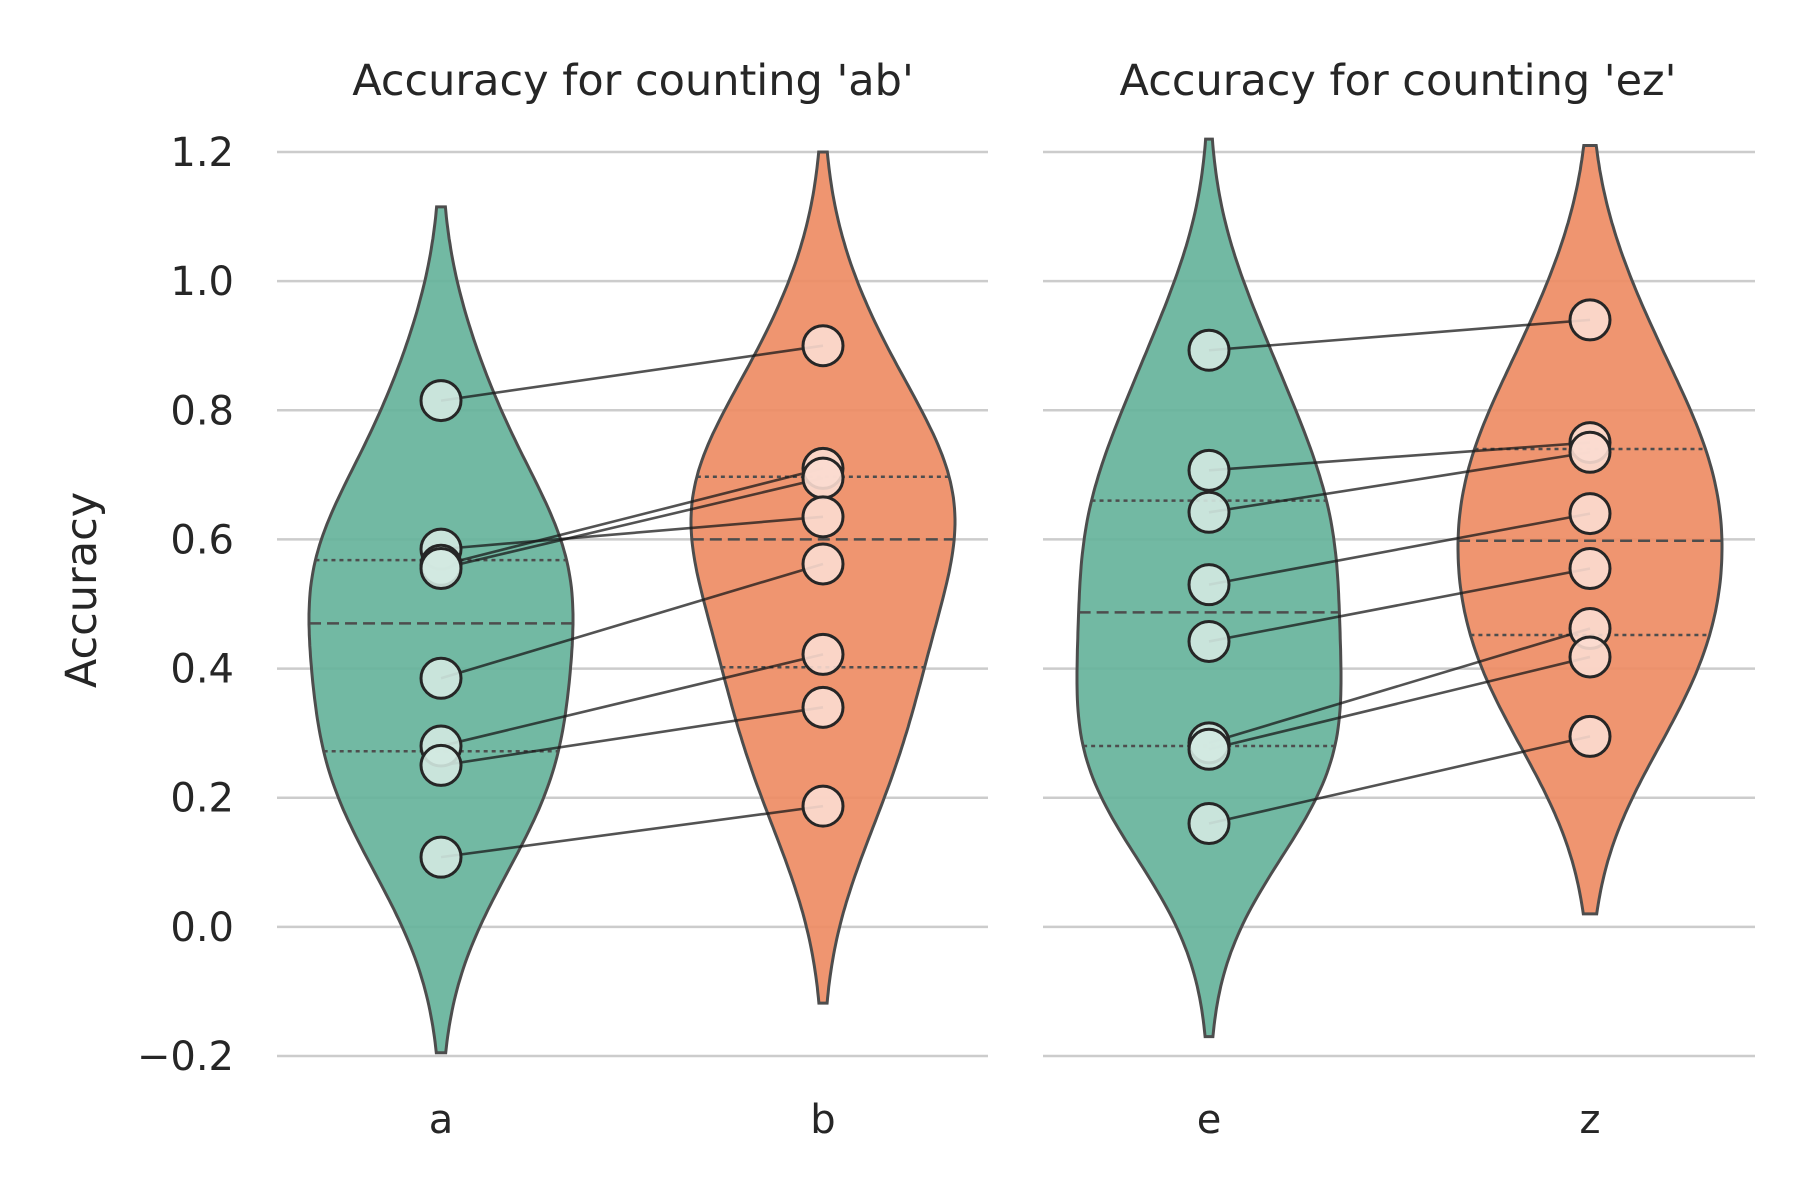 This screenshot has height=1200, width=1800. Describe the element at coordinates (202, 411) in the screenshot. I see `y-tick-label: 0.8` at that location.